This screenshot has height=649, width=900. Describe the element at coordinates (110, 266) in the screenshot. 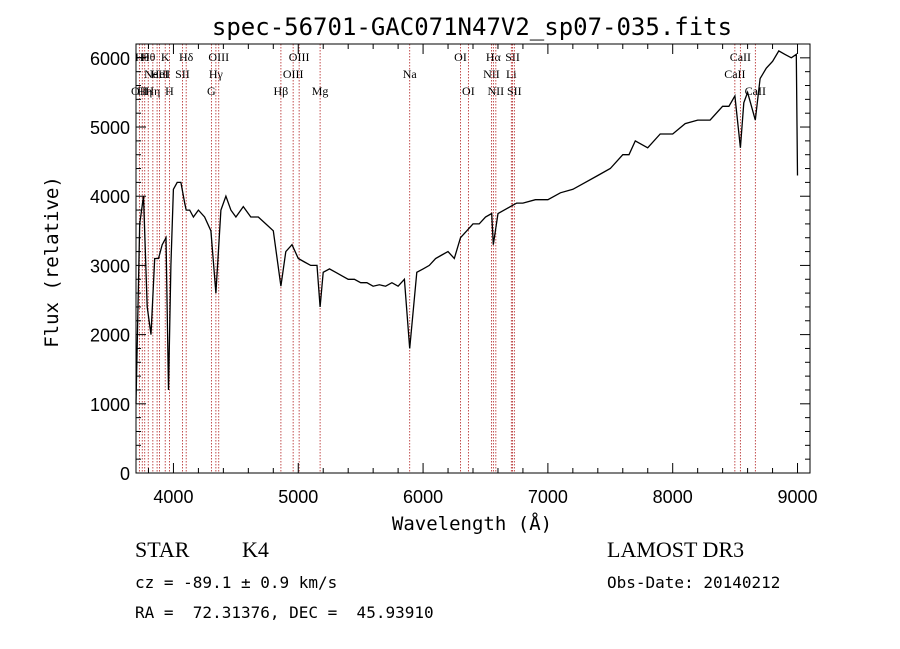

I see `y-tick-label: 3000` at that location.